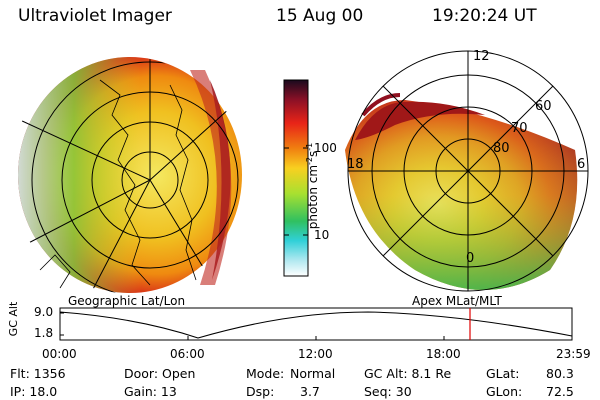 The width and height of the screenshot is (600, 400). What do you see at coordinates (38, 373) in the screenshot?
I see `flight-number: Flt: 1356` at bounding box center [38, 373].